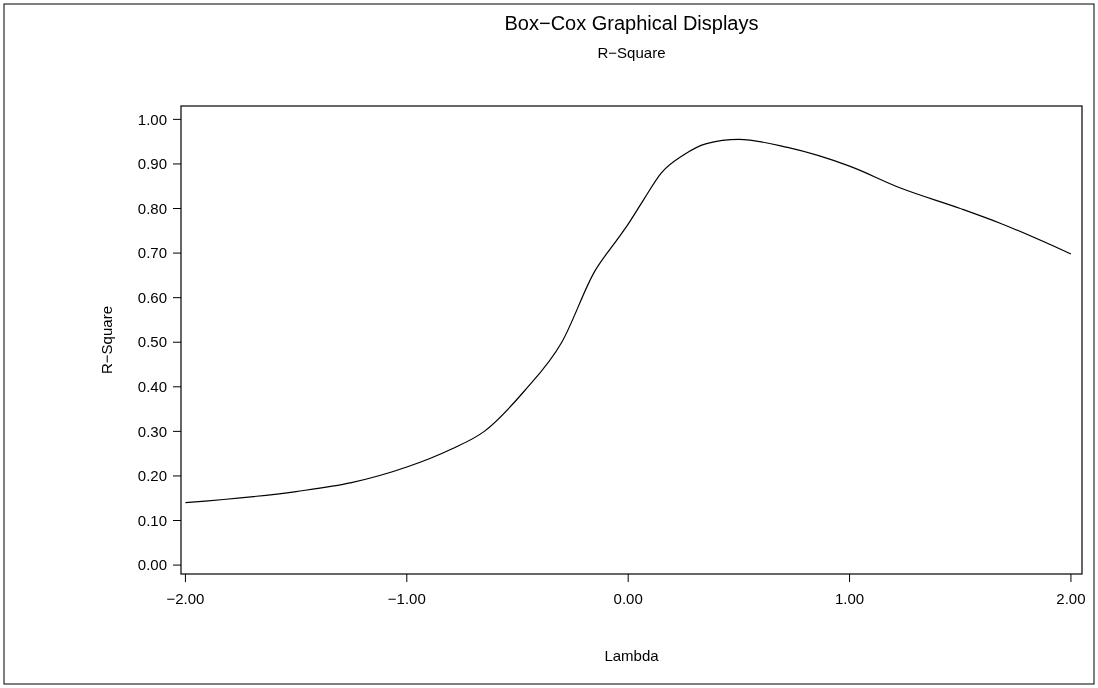 The image size is (1098, 688). What do you see at coordinates (632, 655) in the screenshot?
I see `x-axis-title: Lambda` at bounding box center [632, 655].